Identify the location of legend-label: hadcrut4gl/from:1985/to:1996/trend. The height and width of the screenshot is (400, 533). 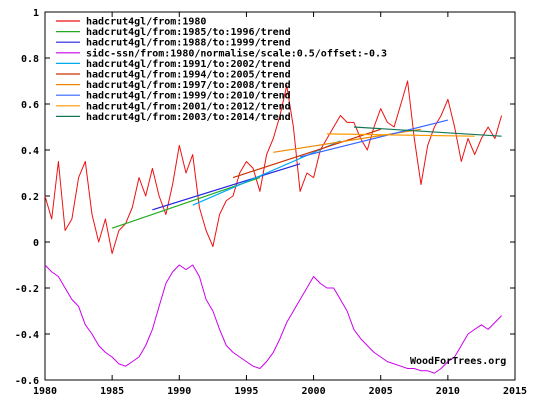
(188, 32).